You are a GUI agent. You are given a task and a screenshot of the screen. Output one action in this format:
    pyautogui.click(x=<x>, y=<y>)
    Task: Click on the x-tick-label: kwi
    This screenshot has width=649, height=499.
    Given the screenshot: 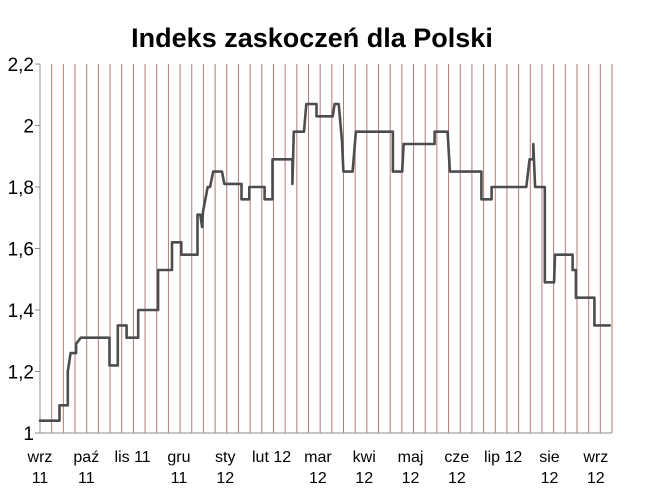 What is the action you would take?
    pyautogui.click(x=364, y=457)
    